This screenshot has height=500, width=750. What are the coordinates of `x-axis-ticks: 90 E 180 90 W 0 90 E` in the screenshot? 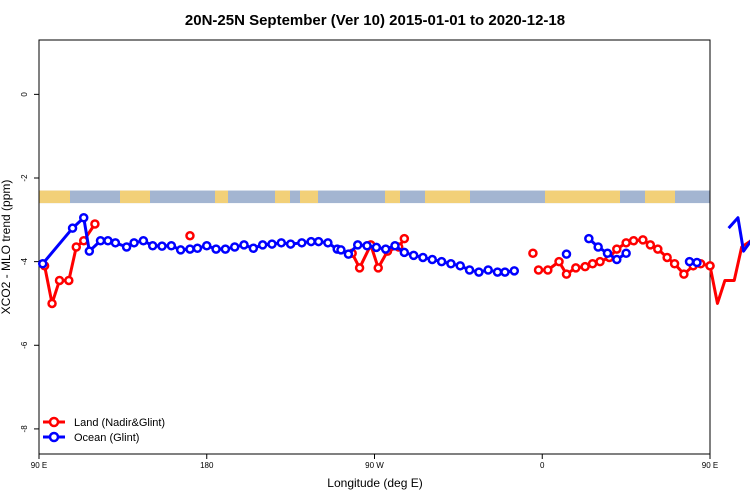 It's located at (374, 462).